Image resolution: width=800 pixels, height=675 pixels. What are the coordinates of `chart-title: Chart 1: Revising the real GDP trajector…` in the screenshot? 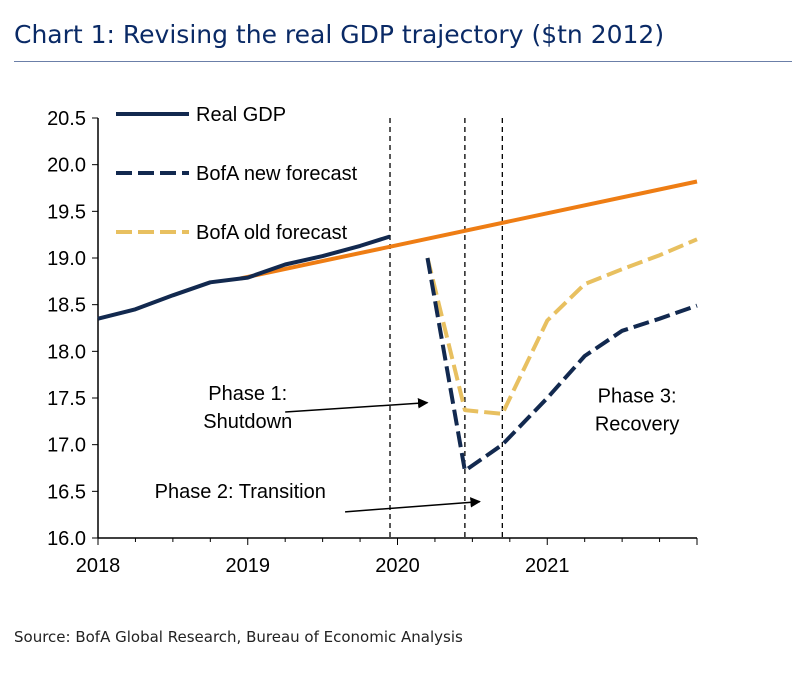 It's located at (339, 34).